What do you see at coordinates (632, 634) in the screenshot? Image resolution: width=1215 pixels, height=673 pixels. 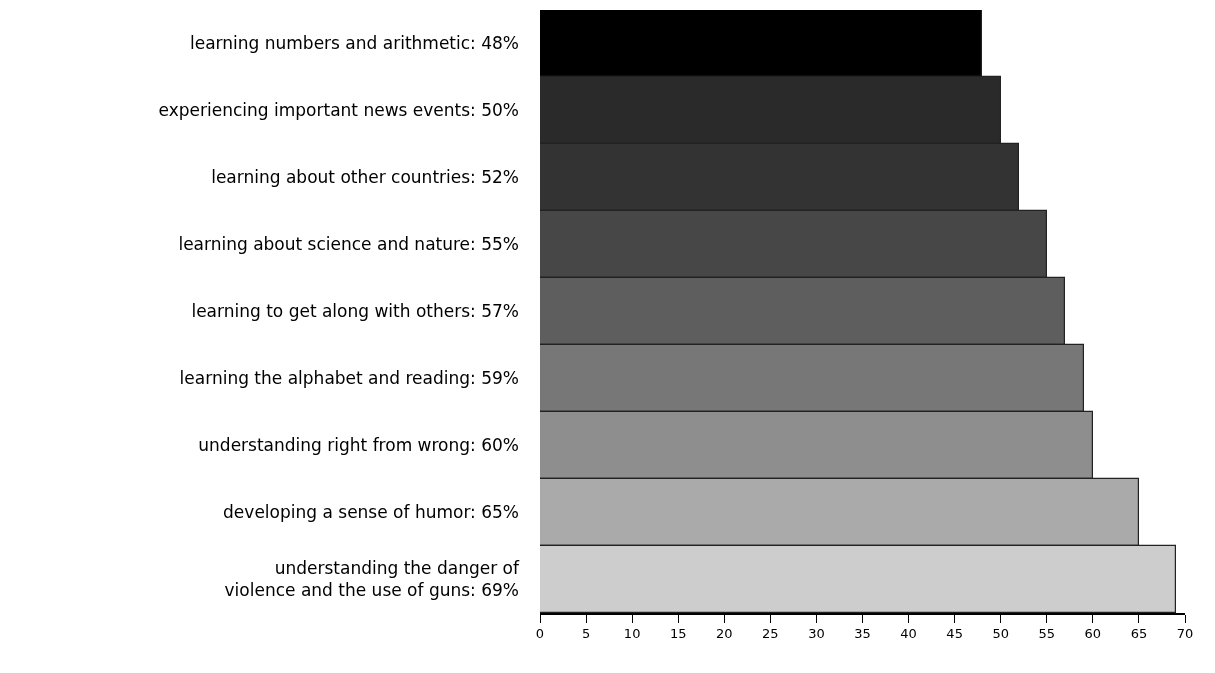 I see `x-tick-label: 10` at bounding box center [632, 634].